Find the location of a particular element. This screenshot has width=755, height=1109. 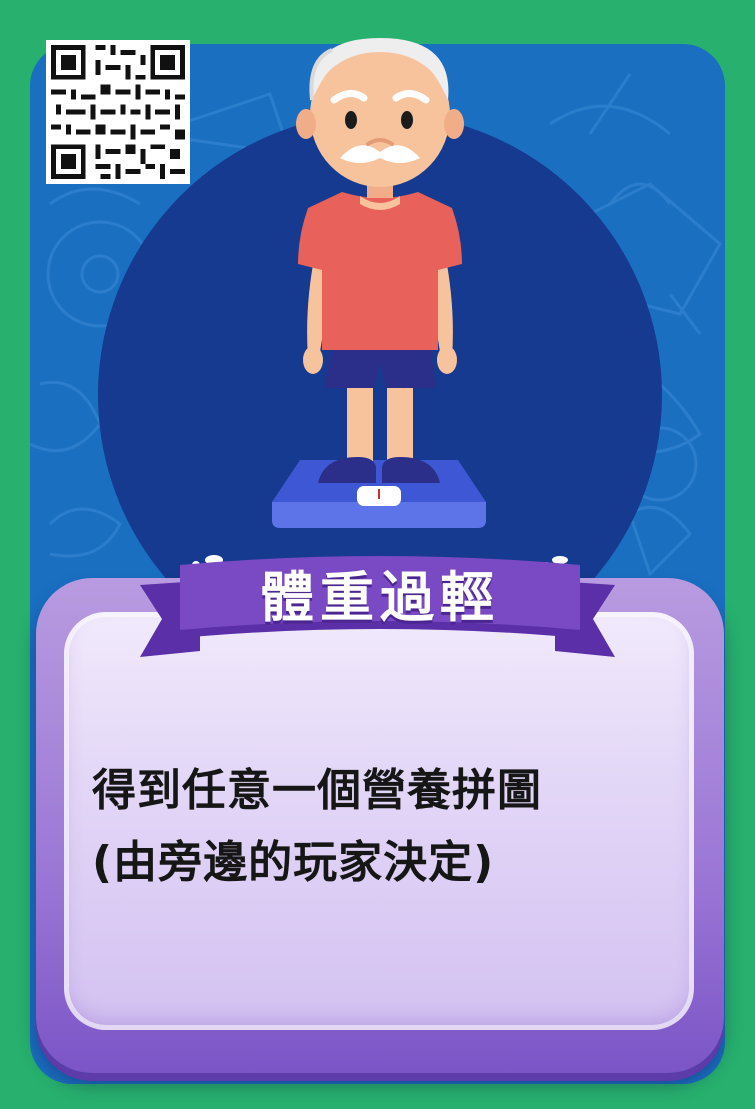

card-instruction: 得到任意一個營養拼圖 (由旁邊的玩家決定) is located at coordinates (392, 827).